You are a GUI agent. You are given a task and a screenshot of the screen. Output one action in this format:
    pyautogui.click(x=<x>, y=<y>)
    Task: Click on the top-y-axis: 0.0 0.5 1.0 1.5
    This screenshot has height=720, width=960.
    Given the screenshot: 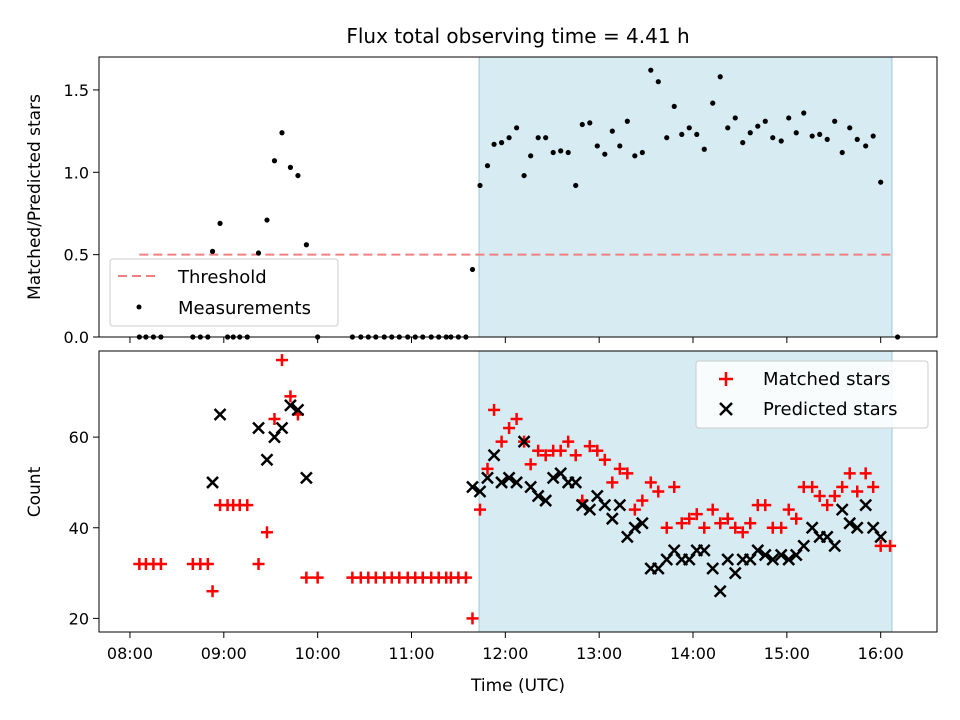 What is the action you would take?
    pyautogui.click(x=81, y=214)
    